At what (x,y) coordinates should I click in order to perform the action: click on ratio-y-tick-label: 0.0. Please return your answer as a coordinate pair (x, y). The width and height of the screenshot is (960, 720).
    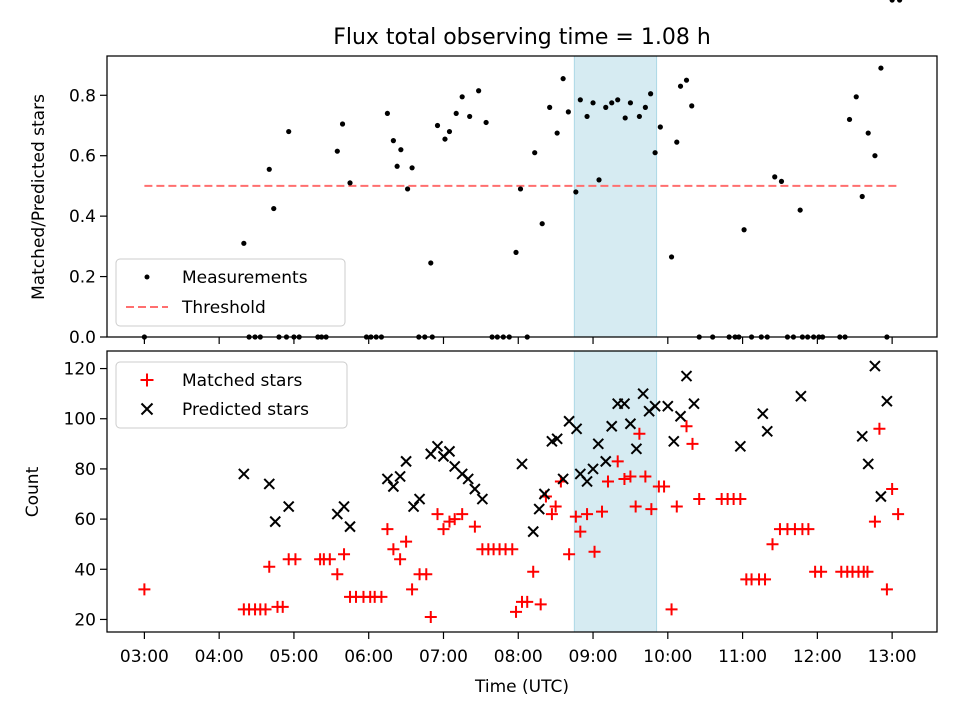
    Looking at the image, I should click on (82, 338).